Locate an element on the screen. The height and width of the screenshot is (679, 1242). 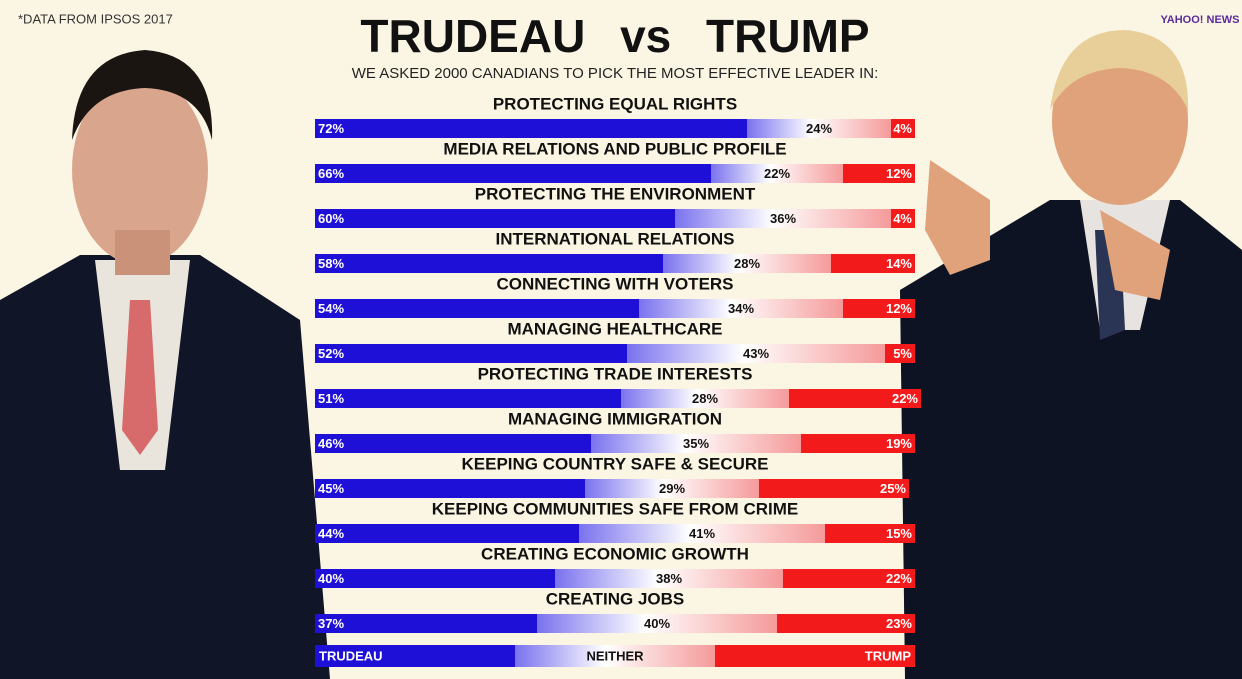
legend-label: NEITHER is located at coordinates (615, 655).